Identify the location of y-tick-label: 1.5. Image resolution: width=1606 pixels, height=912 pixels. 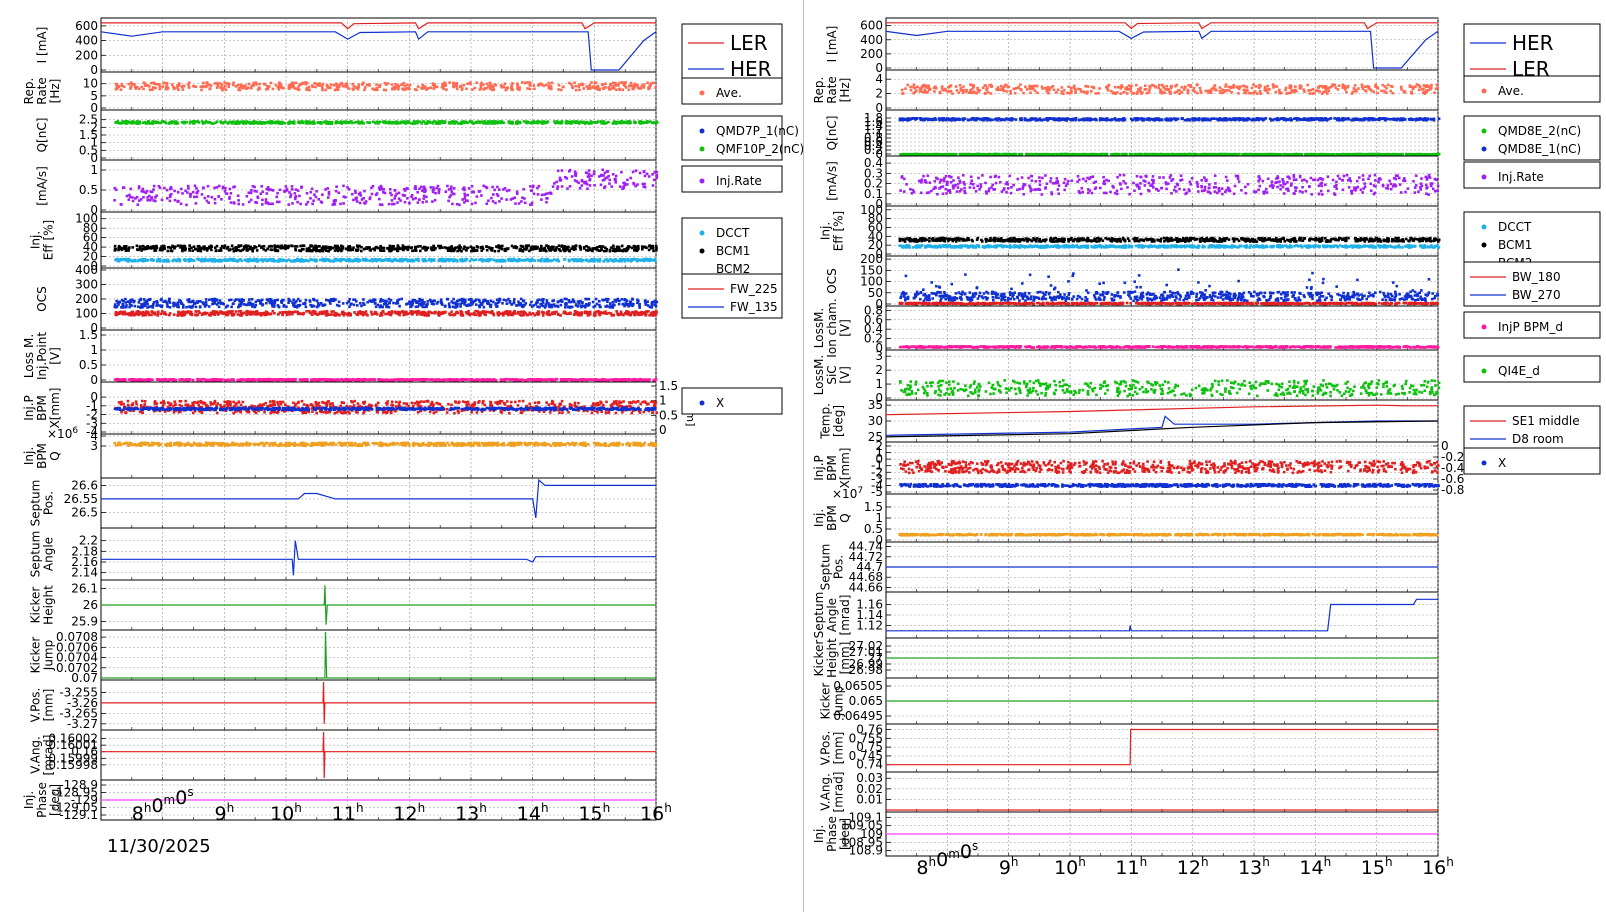
(88, 135).